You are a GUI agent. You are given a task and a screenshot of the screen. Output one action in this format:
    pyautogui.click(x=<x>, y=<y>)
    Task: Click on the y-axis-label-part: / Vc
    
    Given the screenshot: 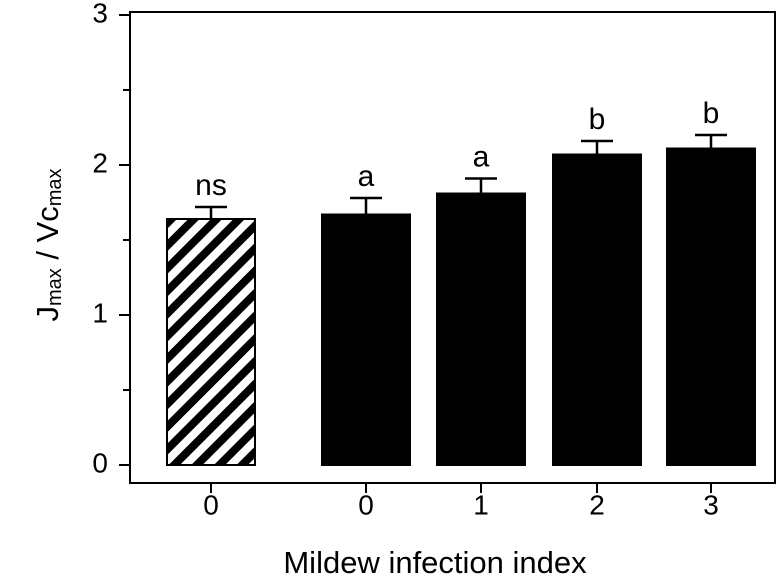 What is the action you would take?
    pyautogui.click(x=47, y=237)
    